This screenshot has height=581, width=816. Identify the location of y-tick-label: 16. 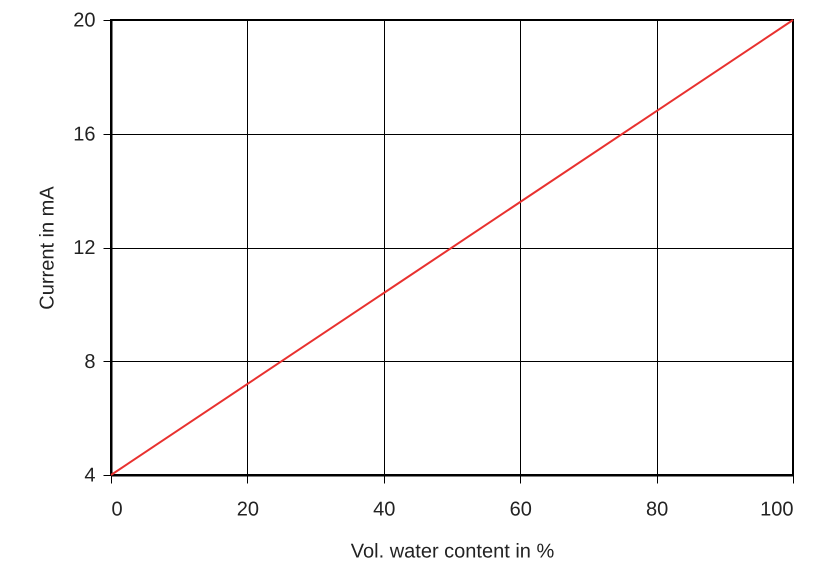
(84, 134).